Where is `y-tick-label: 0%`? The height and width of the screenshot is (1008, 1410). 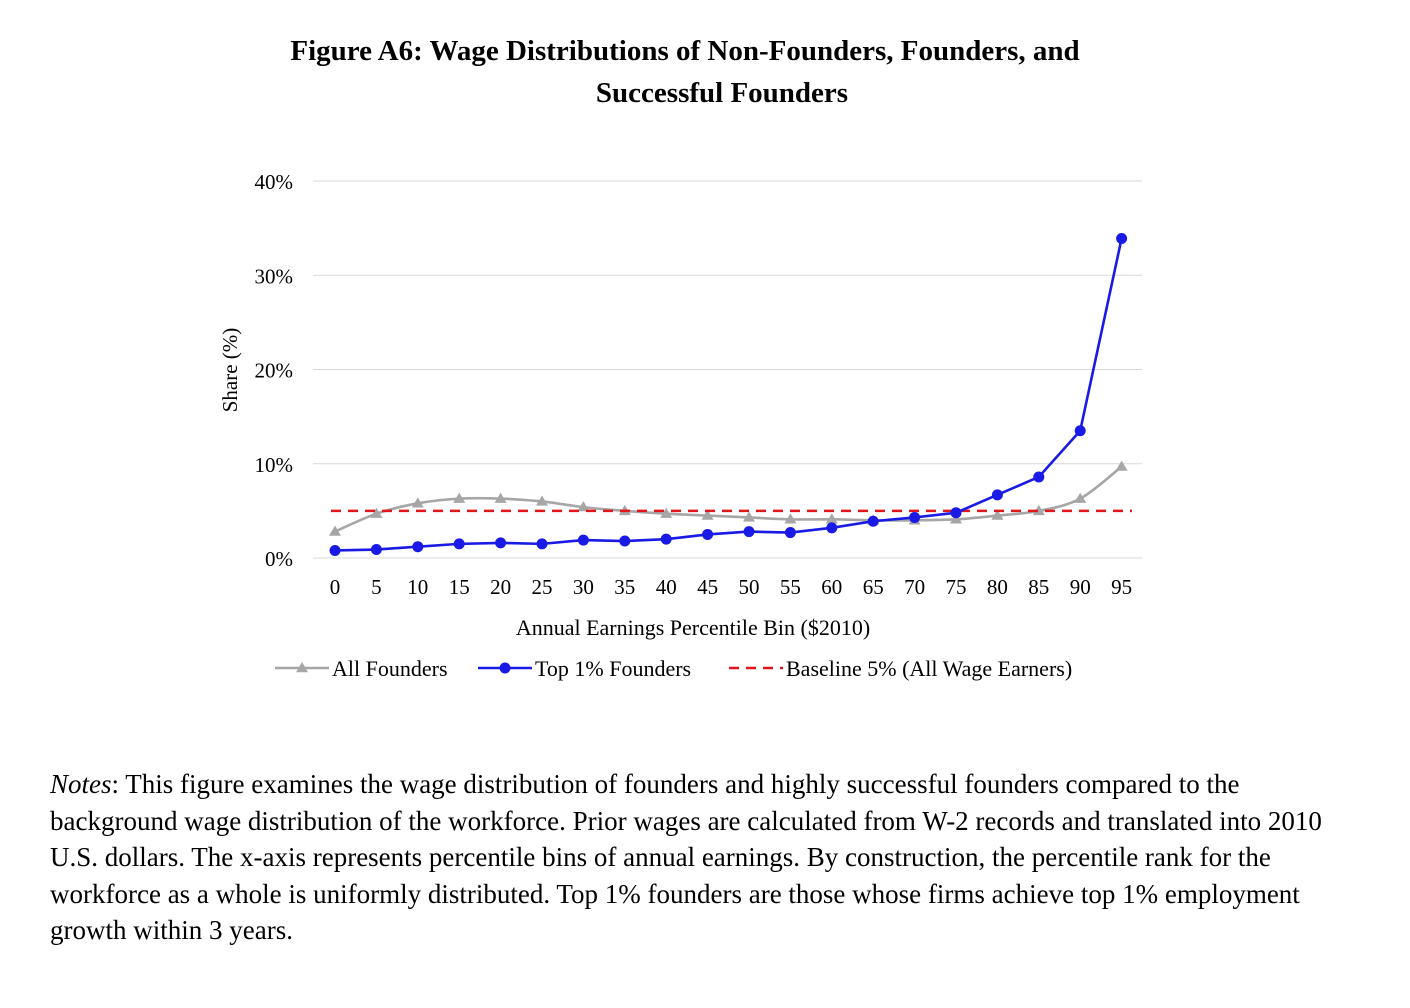 y-tick-label: 0% is located at coordinates (279, 559).